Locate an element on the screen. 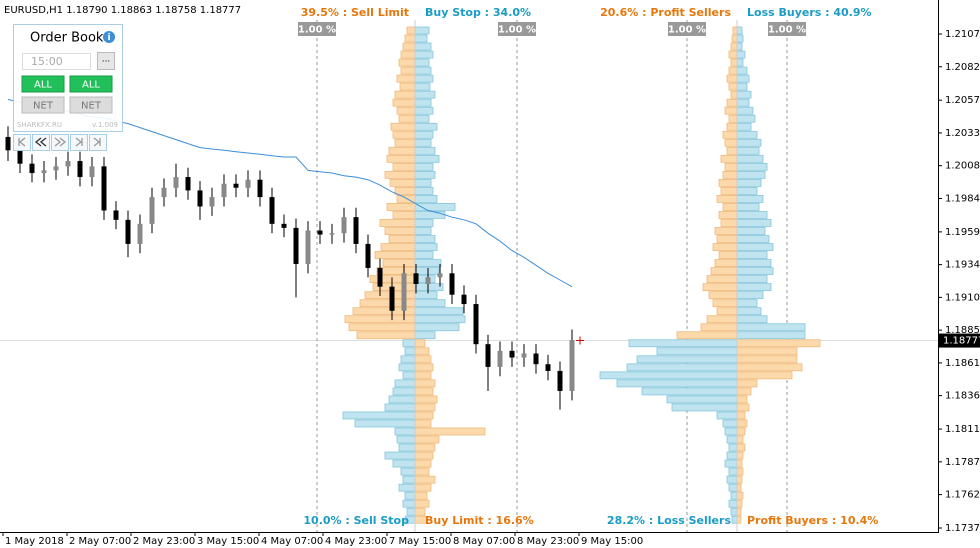  panel-title: Order Book is located at coordinates (67, 38).